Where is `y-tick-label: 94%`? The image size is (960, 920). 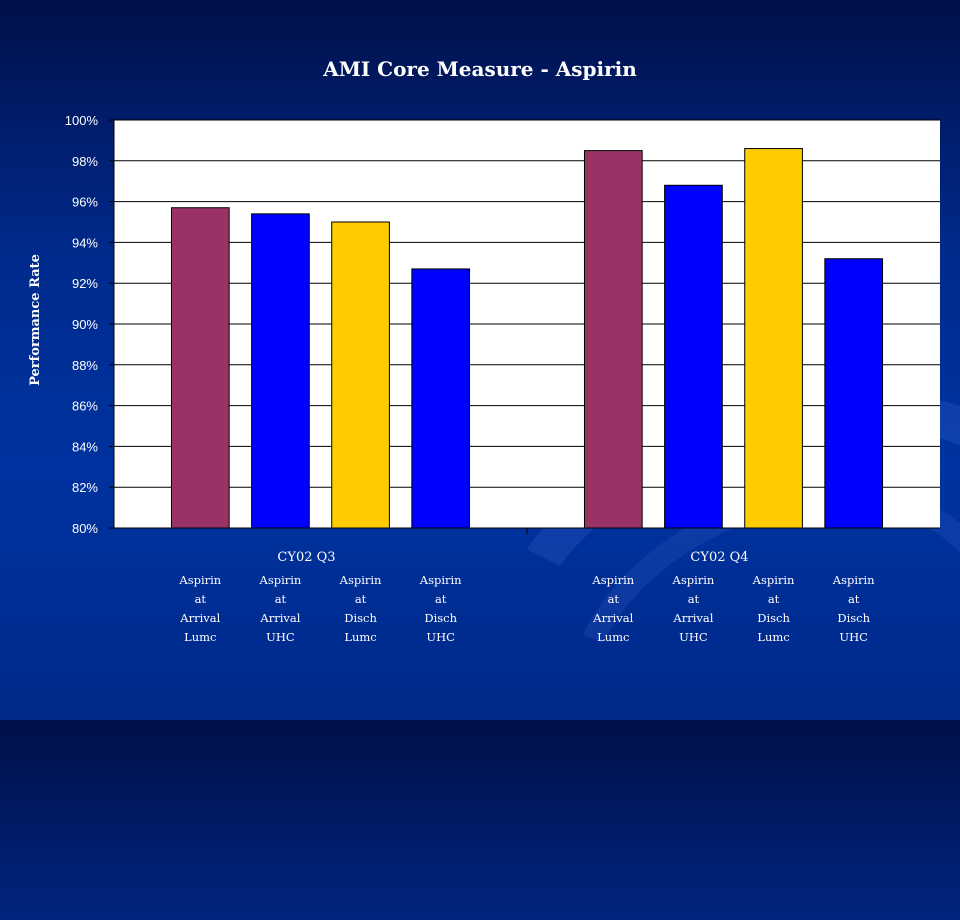 y-tick-label: 94% is located at coordinates (85, 242).